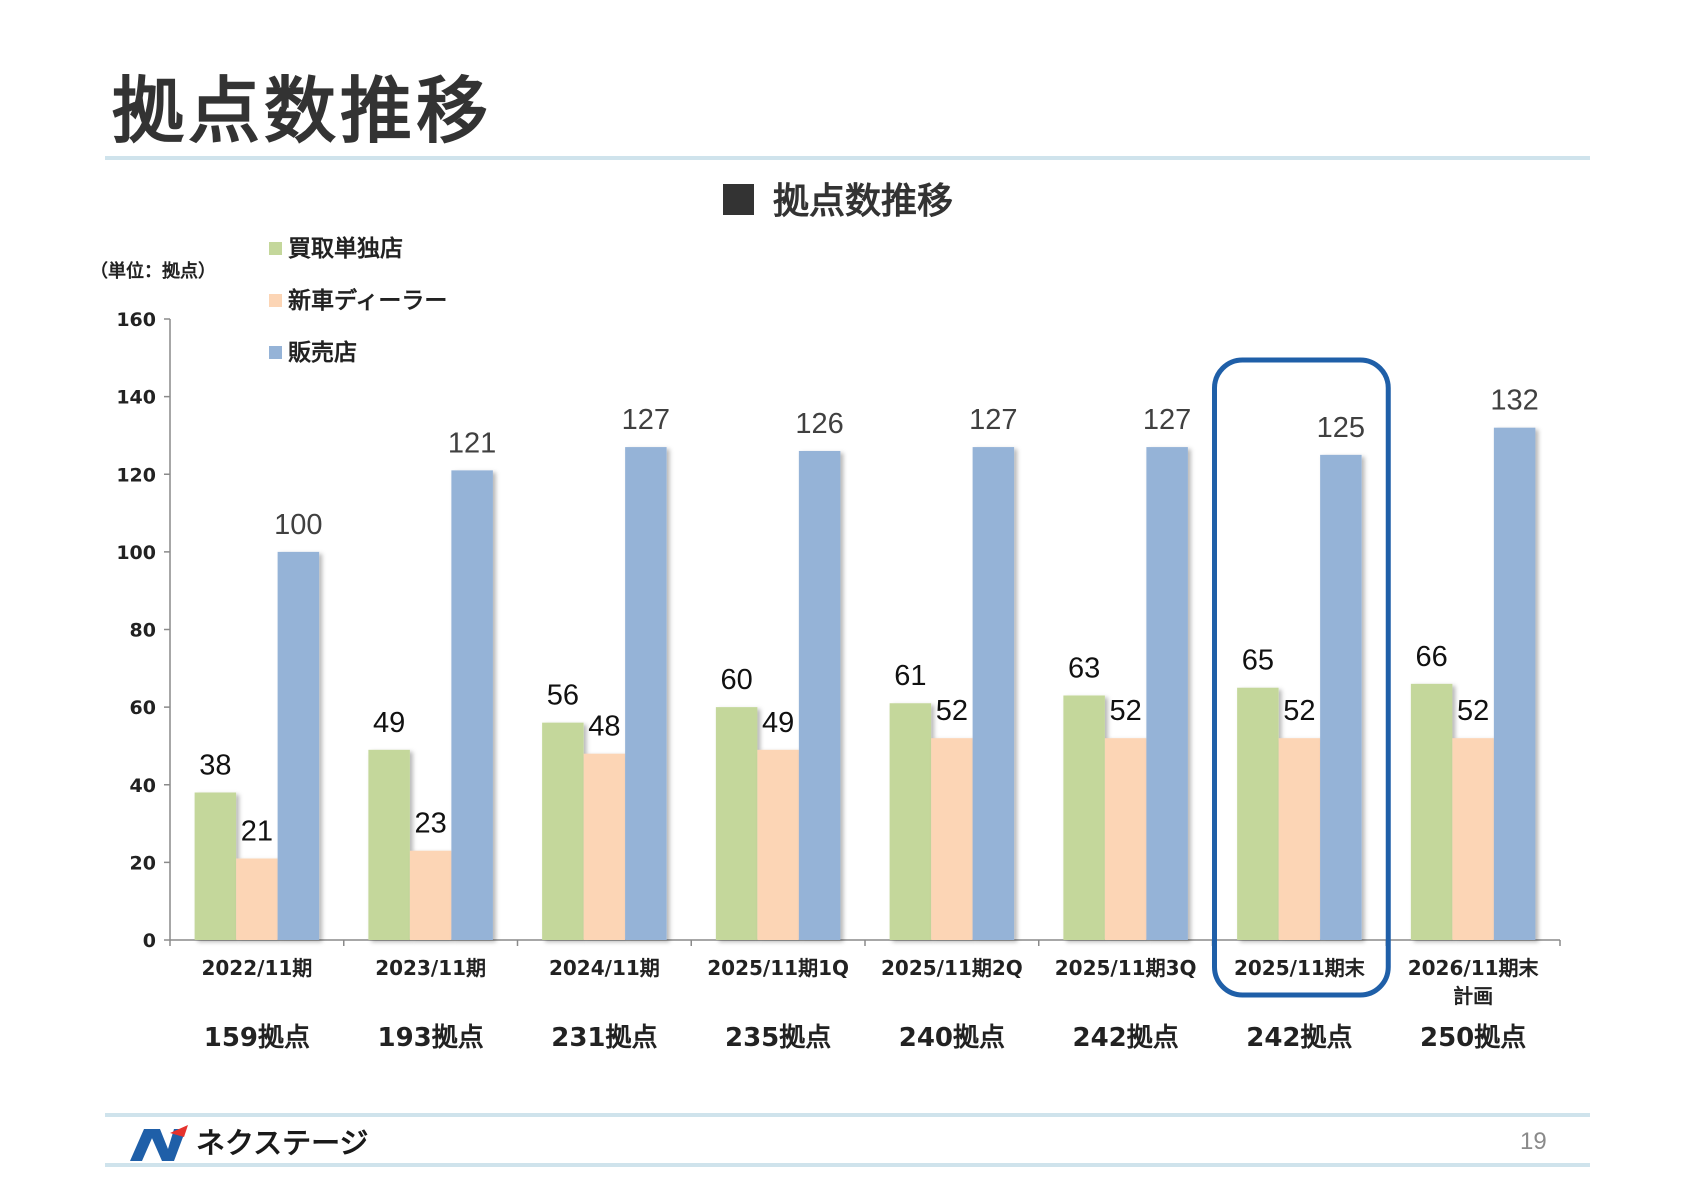 Image resolution: width=1683 pixels, height=1190 pixels. What do you see at coordinates (136, 553) in the screenshot?
I see `y-tick-label: 100` at bounding box center [136, 553].